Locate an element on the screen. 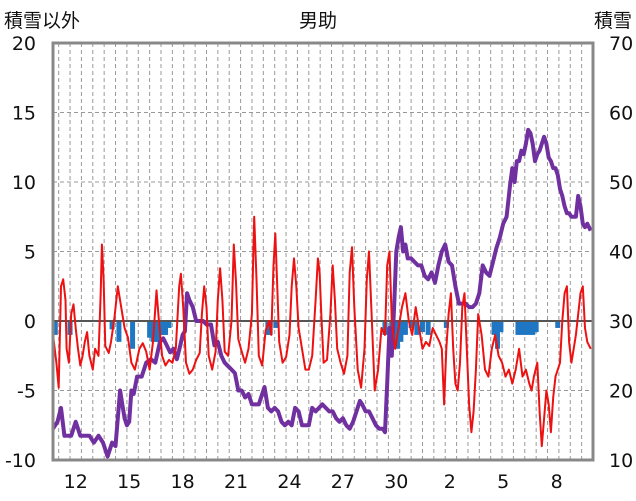  right-tick-label: 10 is located at coordinates (621, 461).